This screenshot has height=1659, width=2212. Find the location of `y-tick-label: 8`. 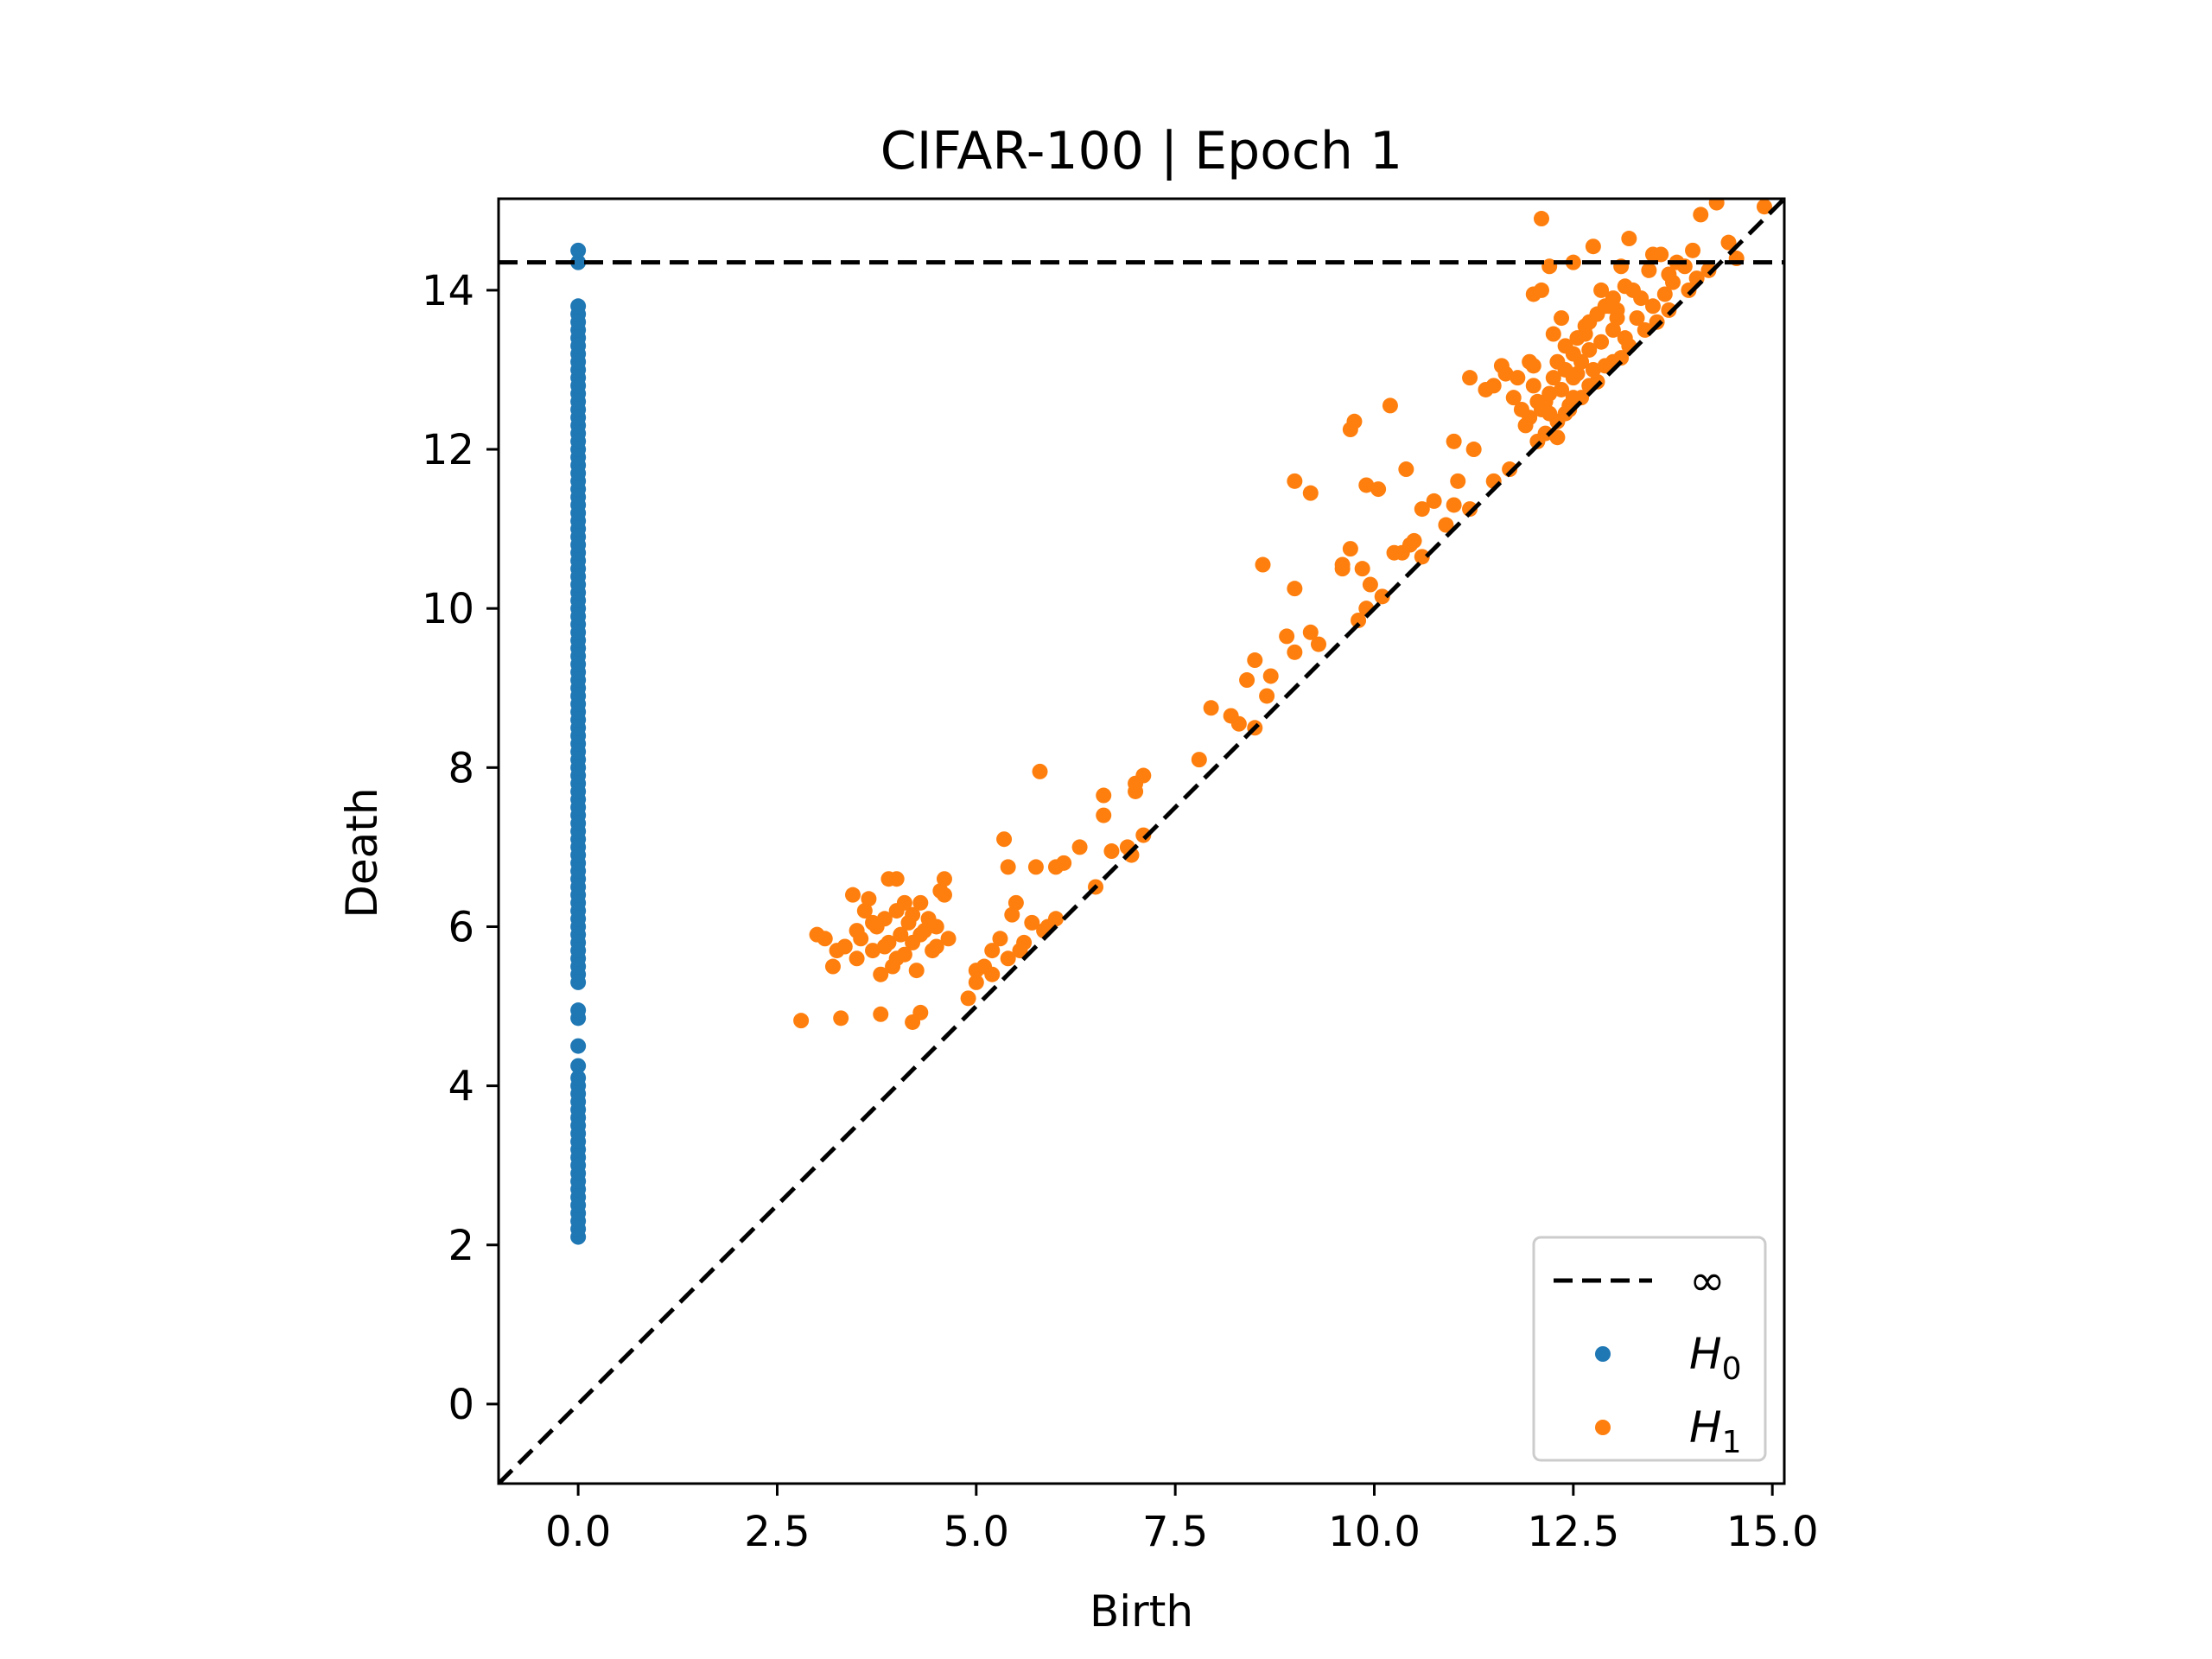

y-tick-label: 8 is located at coordinates (461, 768).